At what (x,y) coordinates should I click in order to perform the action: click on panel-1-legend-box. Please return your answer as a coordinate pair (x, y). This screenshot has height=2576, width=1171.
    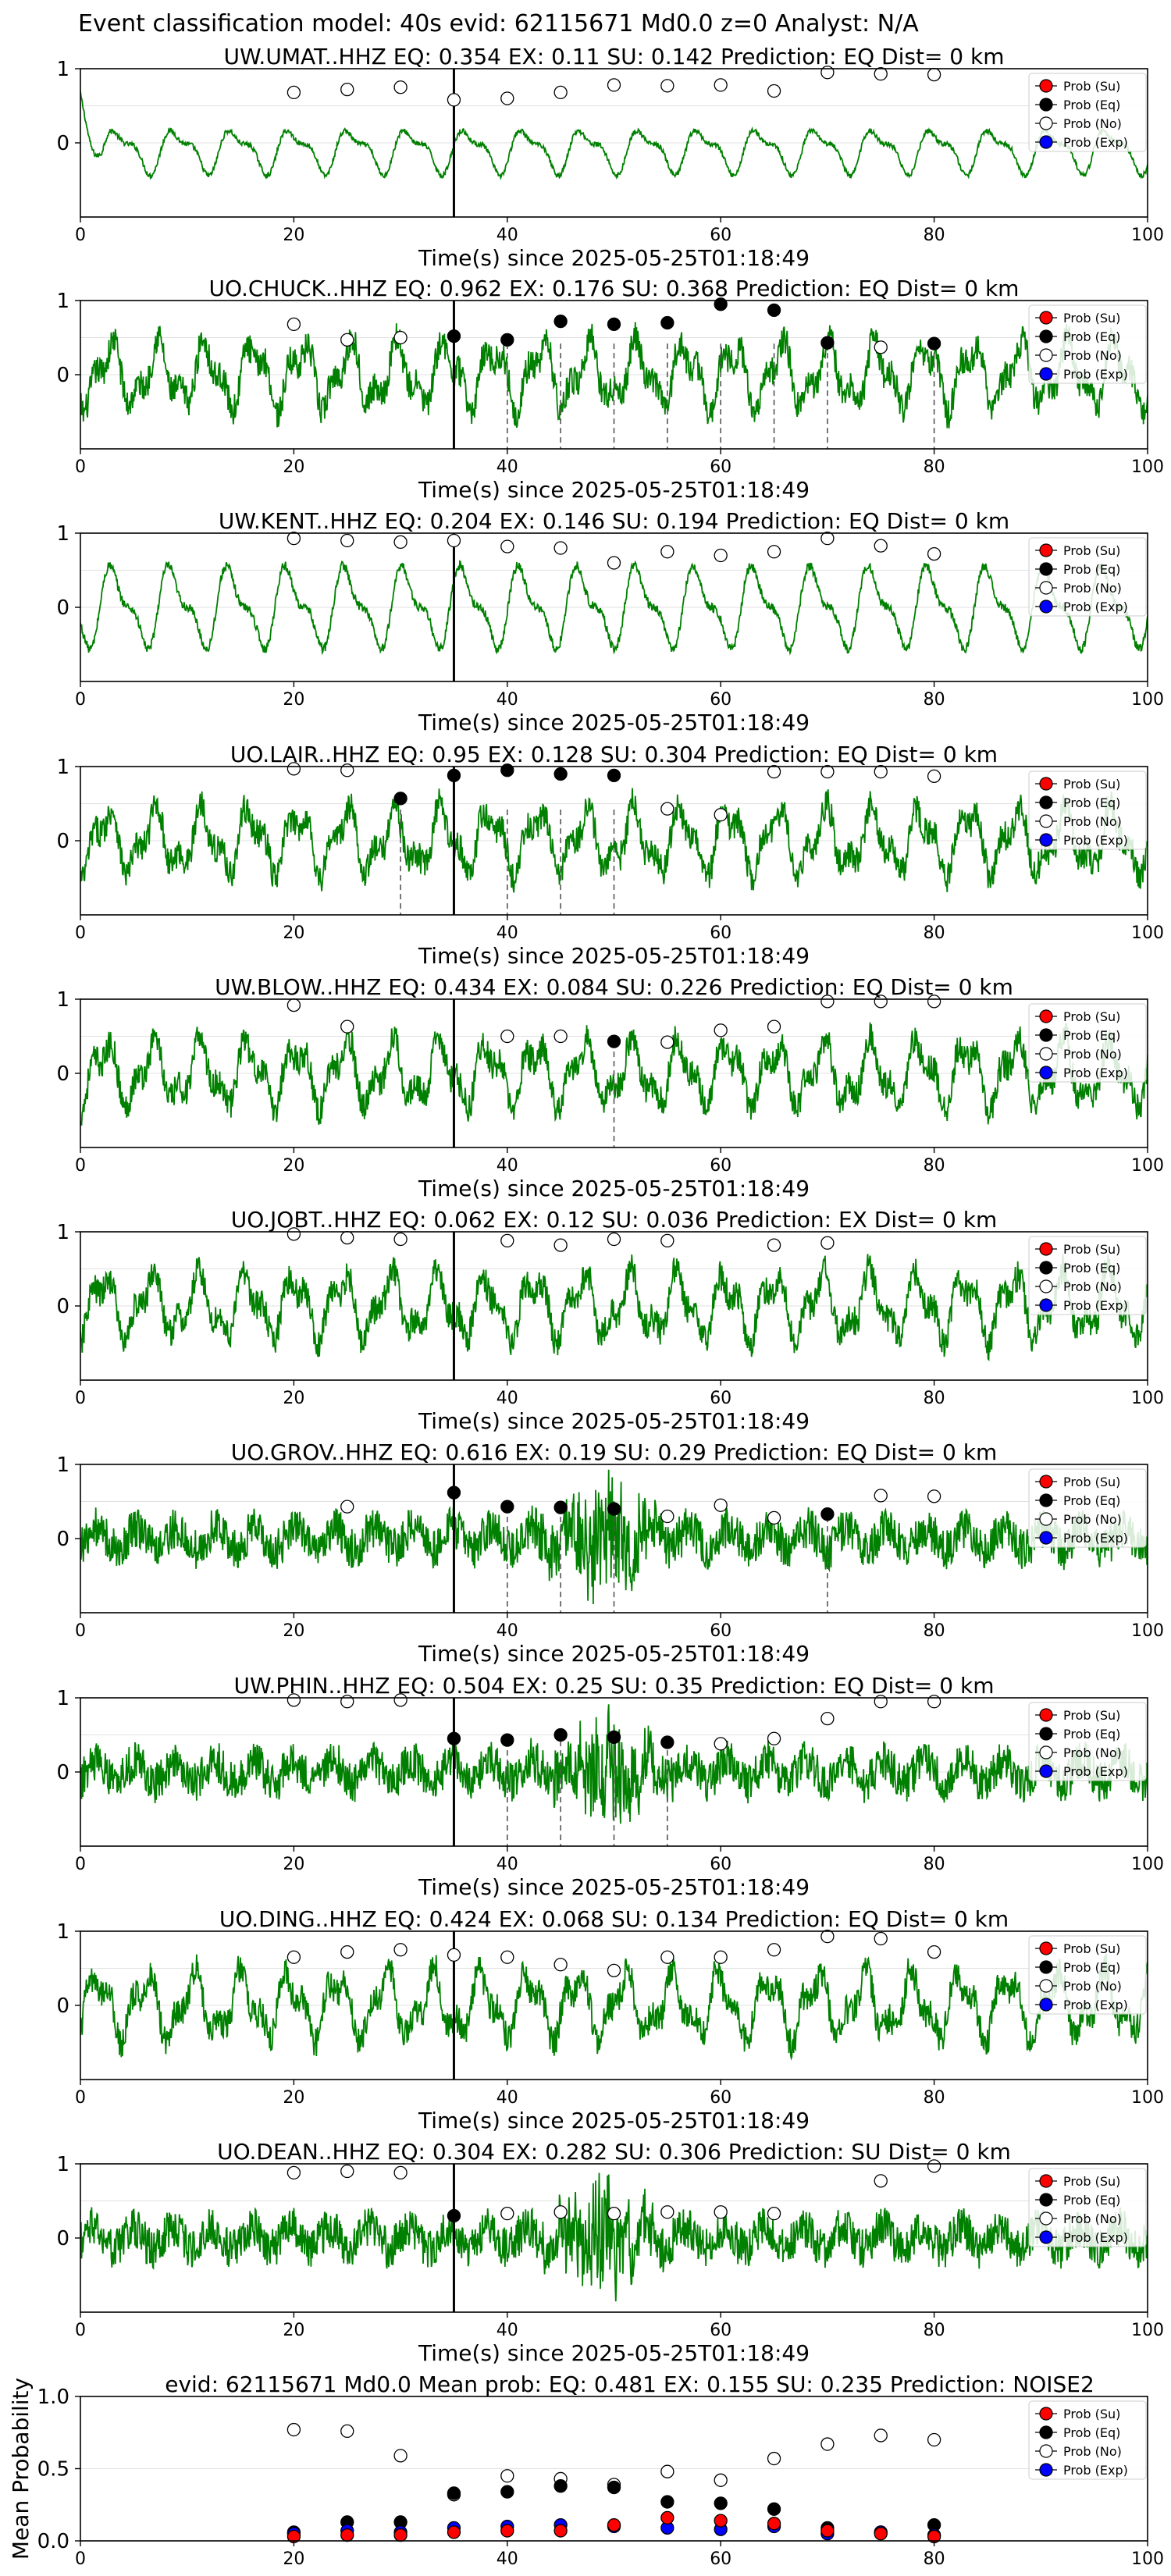
    Looking at the image, I should click on (1087, 112).